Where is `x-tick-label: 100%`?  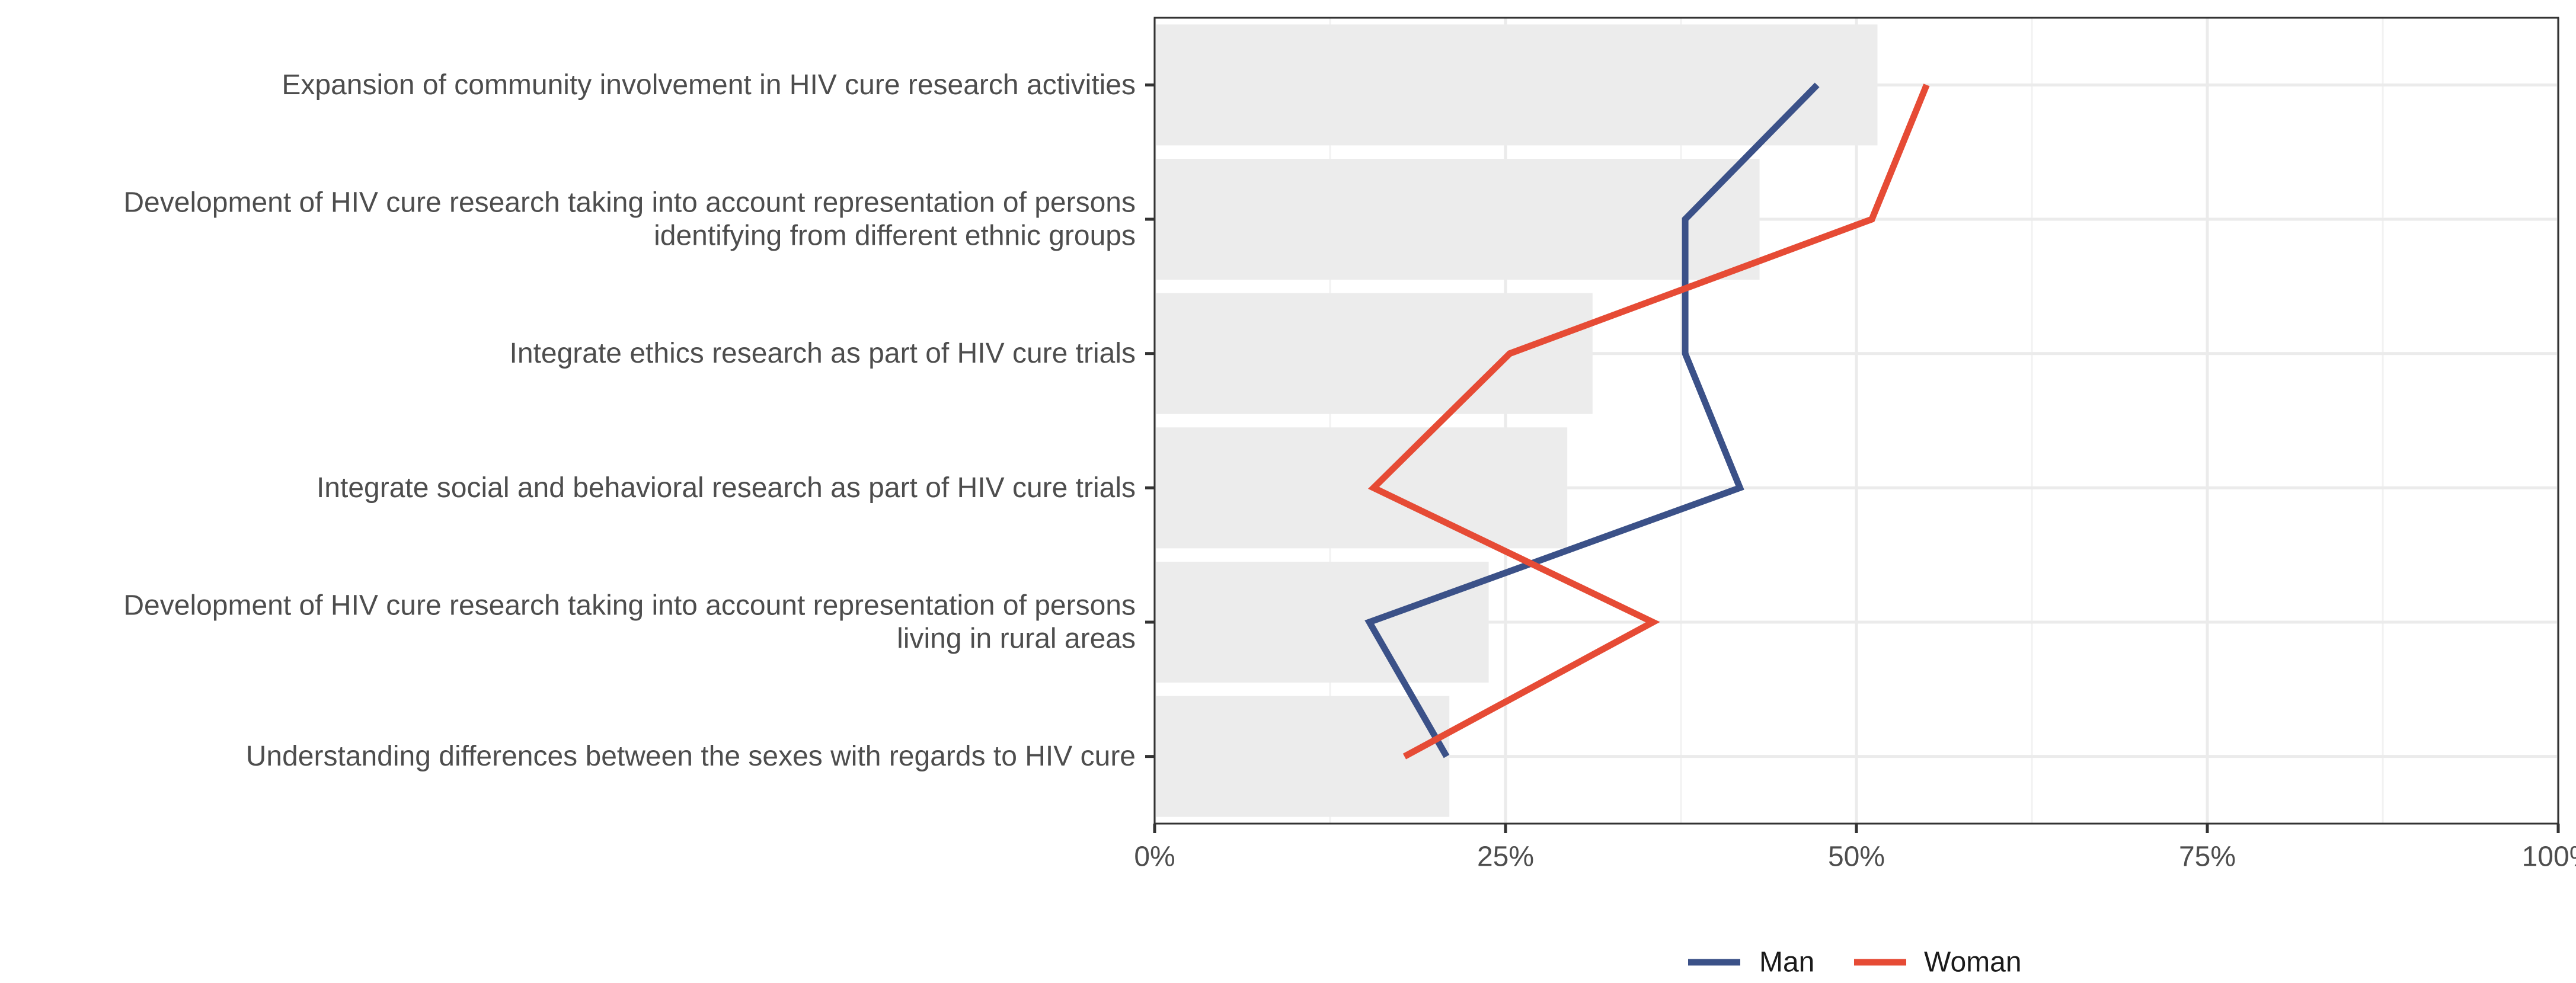 x-tick-label: 100% is located at coordinates (2549, 857).